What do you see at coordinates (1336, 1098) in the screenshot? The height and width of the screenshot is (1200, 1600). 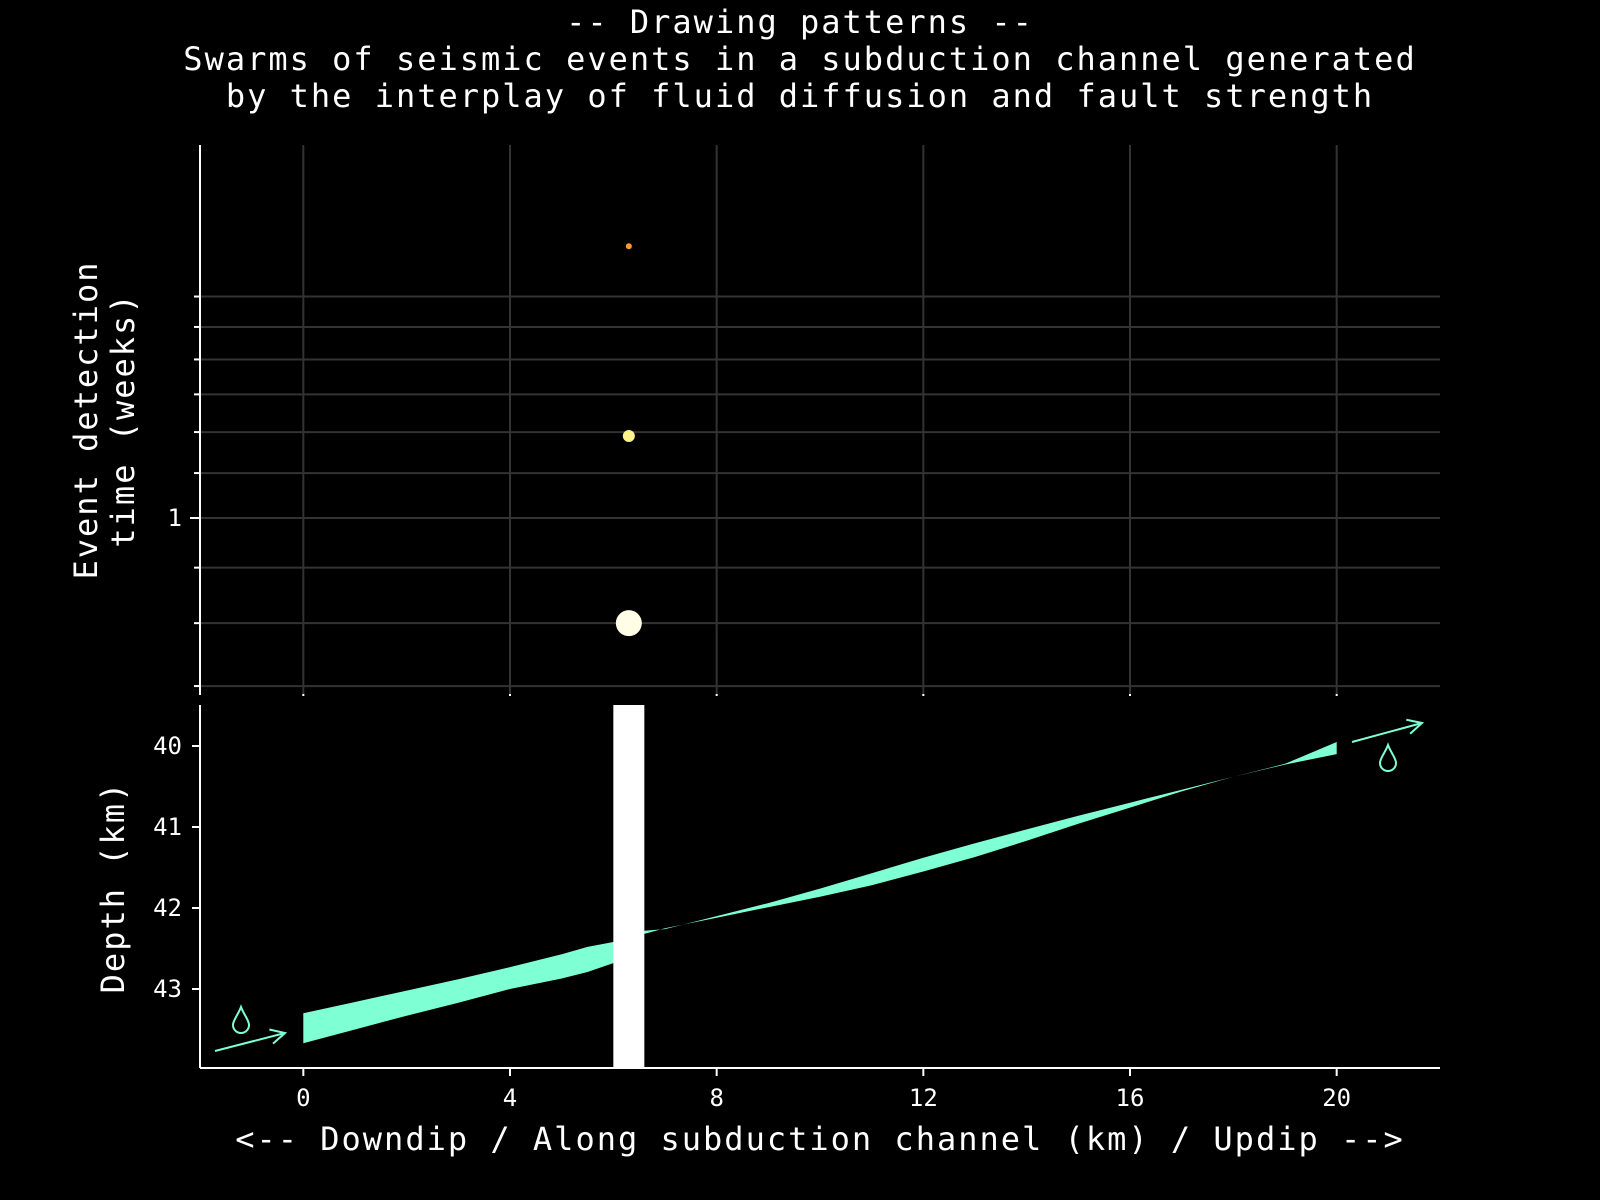 I see `bottom-x-tick-label: 20` at bounding box center [1336, 1098].